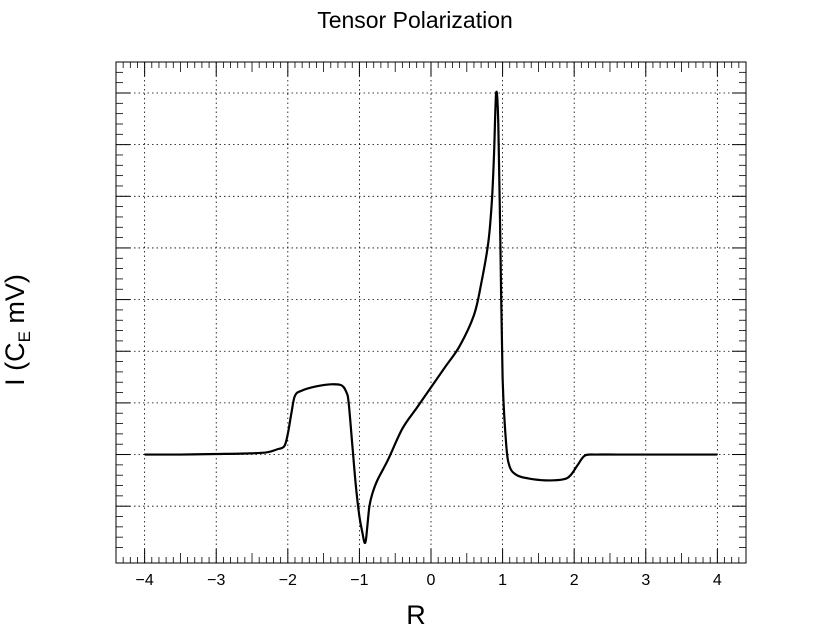 Image resolution: width=830 pixels, height=627 pixels. What do you see at coordinates (216, 580) in the screenshot?
I see `x-tick-label: −3` at bounding box center [216, 580].